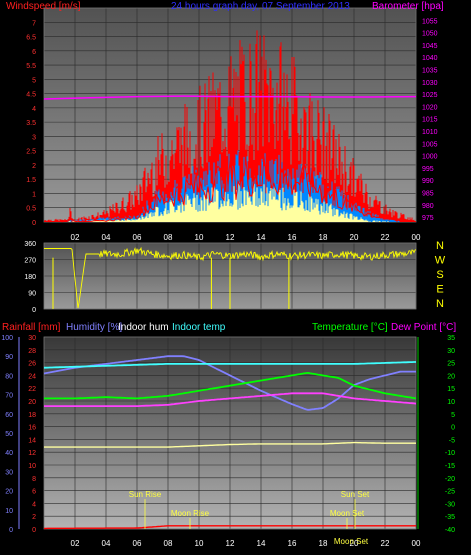 This screenshot has height=555, width=471. I want to click on temp-x-tick-label: 20, so click(354, 543).